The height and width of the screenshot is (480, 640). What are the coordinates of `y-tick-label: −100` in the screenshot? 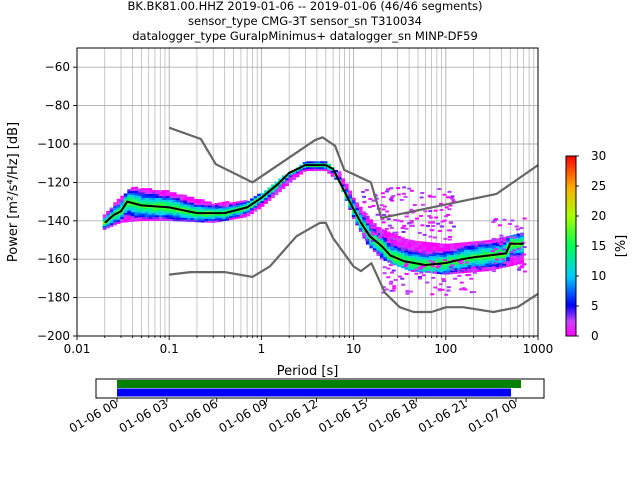 It's located at (53, 144).